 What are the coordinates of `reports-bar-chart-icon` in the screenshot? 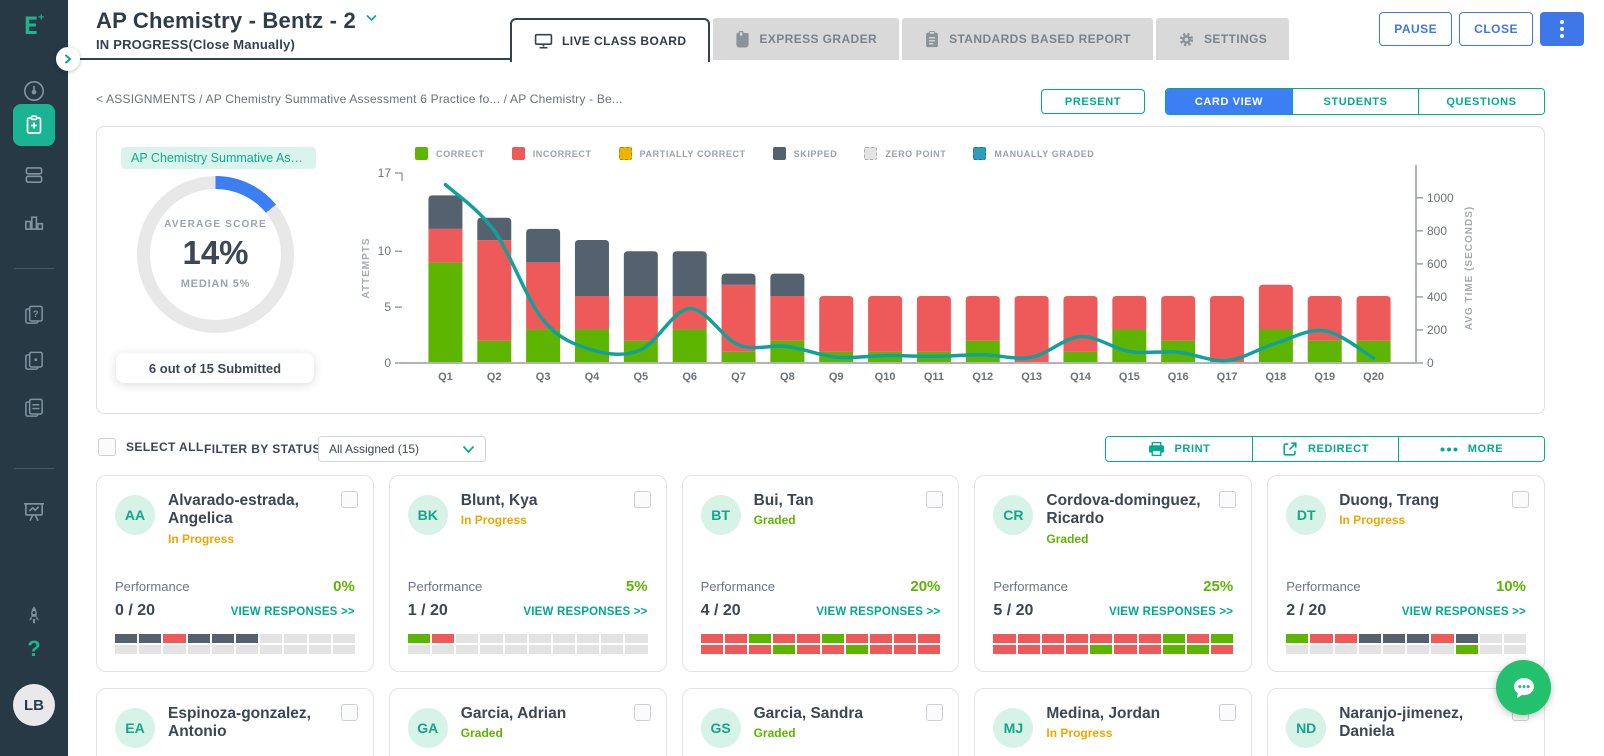 It's located at (34, 221).